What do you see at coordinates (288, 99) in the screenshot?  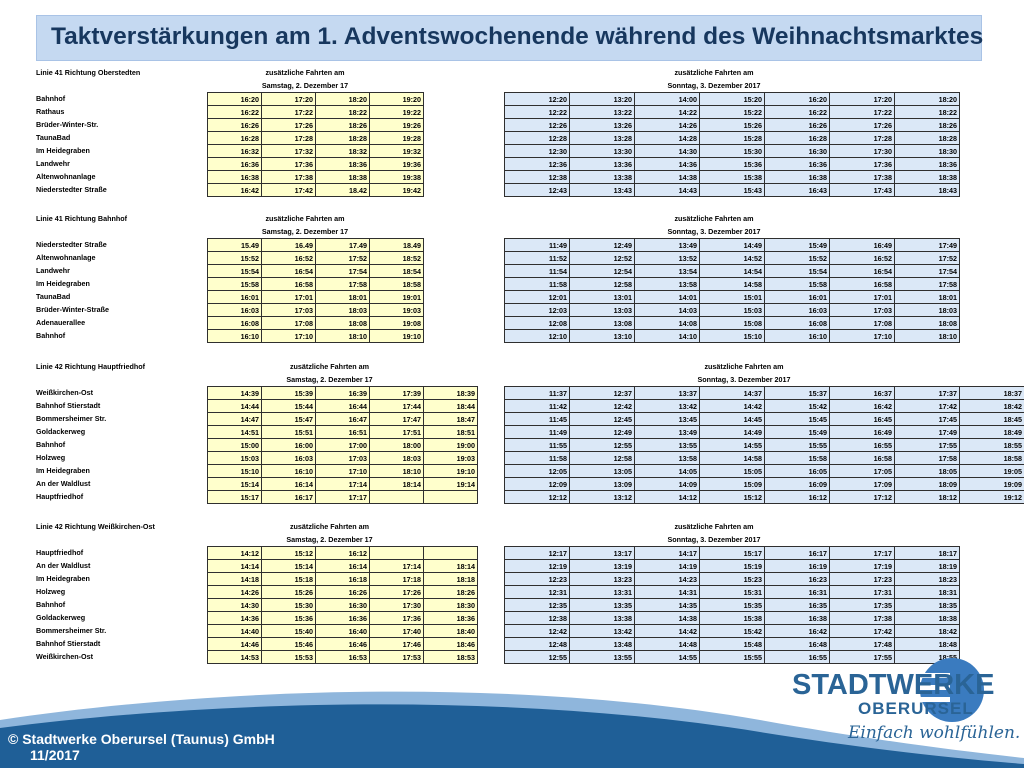 I see `time-cell: 17:20` at bounding box center [288, 99].